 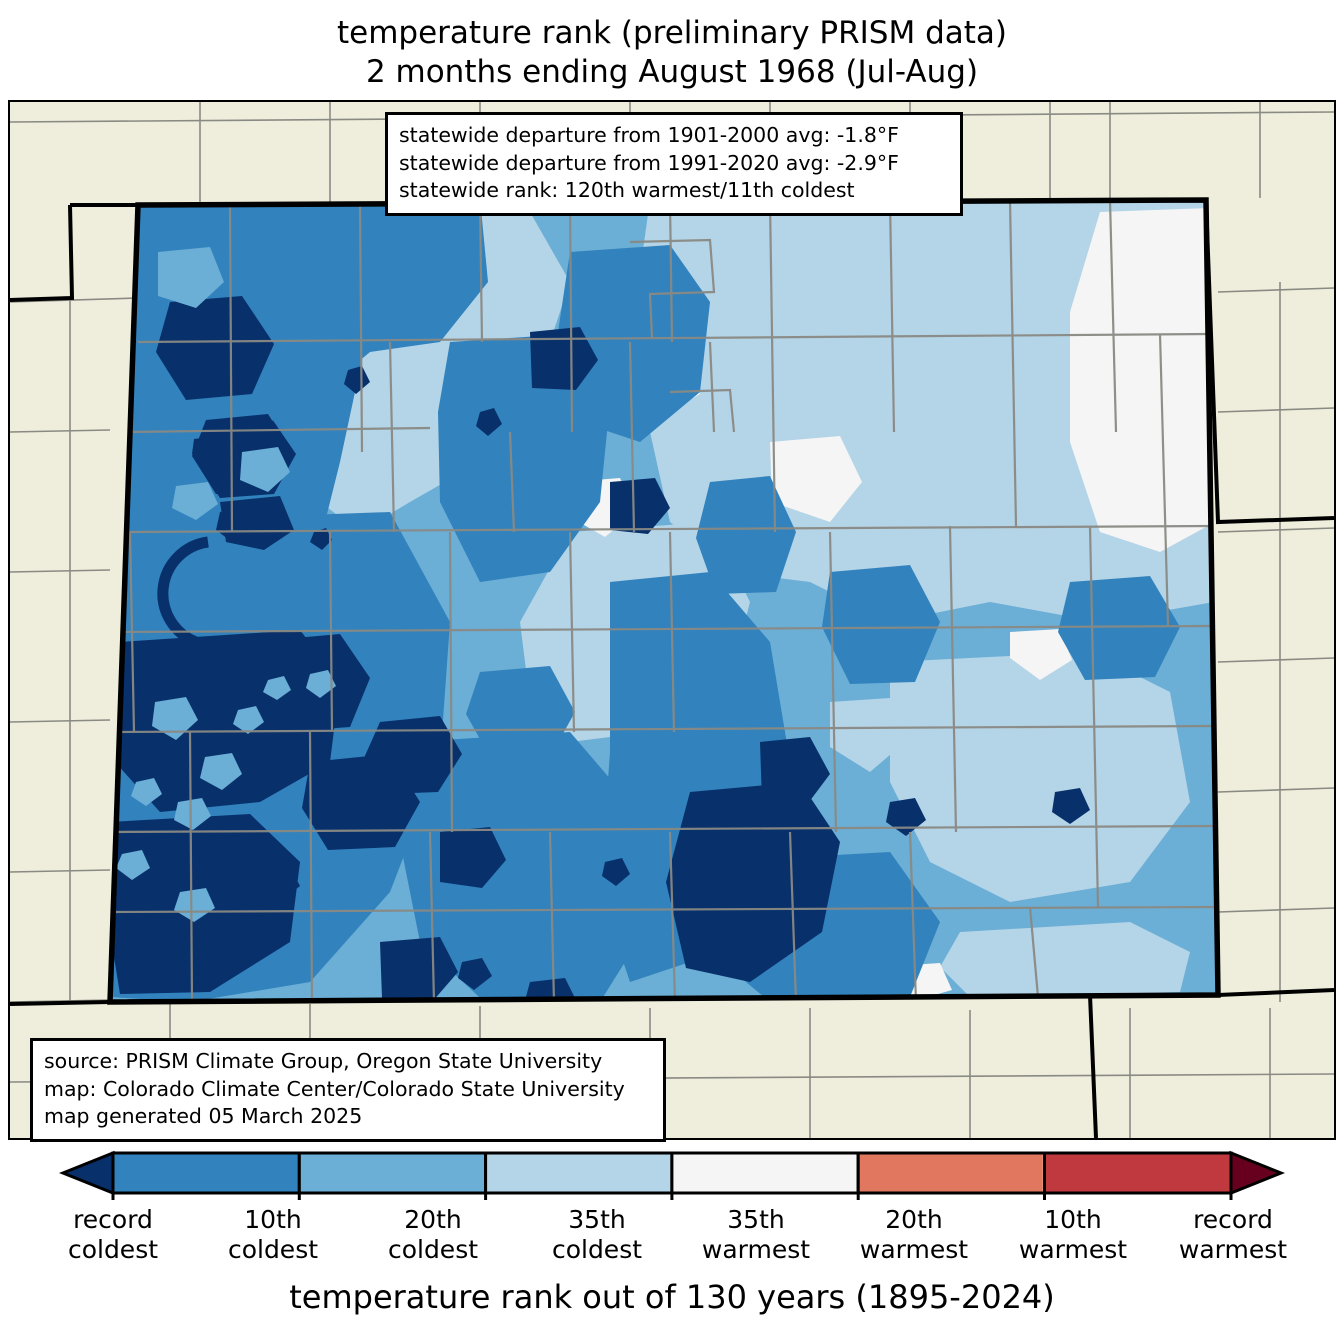 I want to click on colorbar, so click(x=672, y=1172).